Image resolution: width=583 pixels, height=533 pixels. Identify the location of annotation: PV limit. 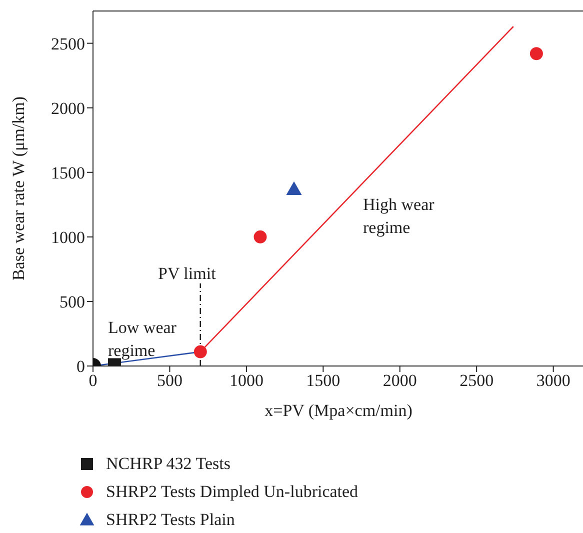
(187, 274).